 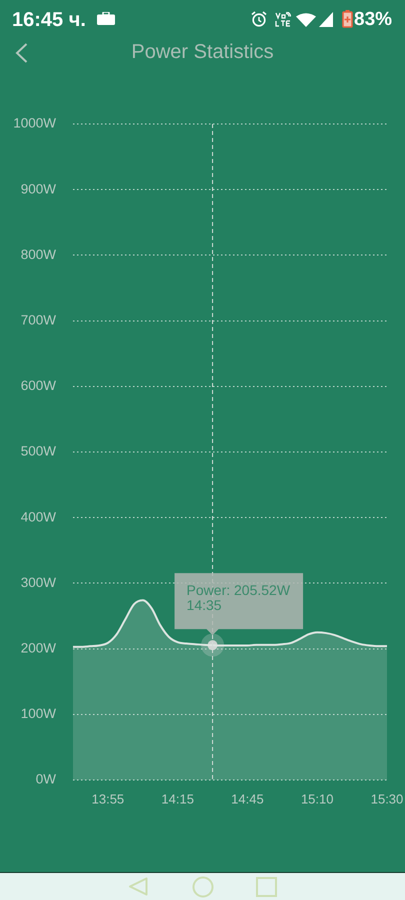 I want to click on y-tick-label: 800W, so click(x=38, y=254).